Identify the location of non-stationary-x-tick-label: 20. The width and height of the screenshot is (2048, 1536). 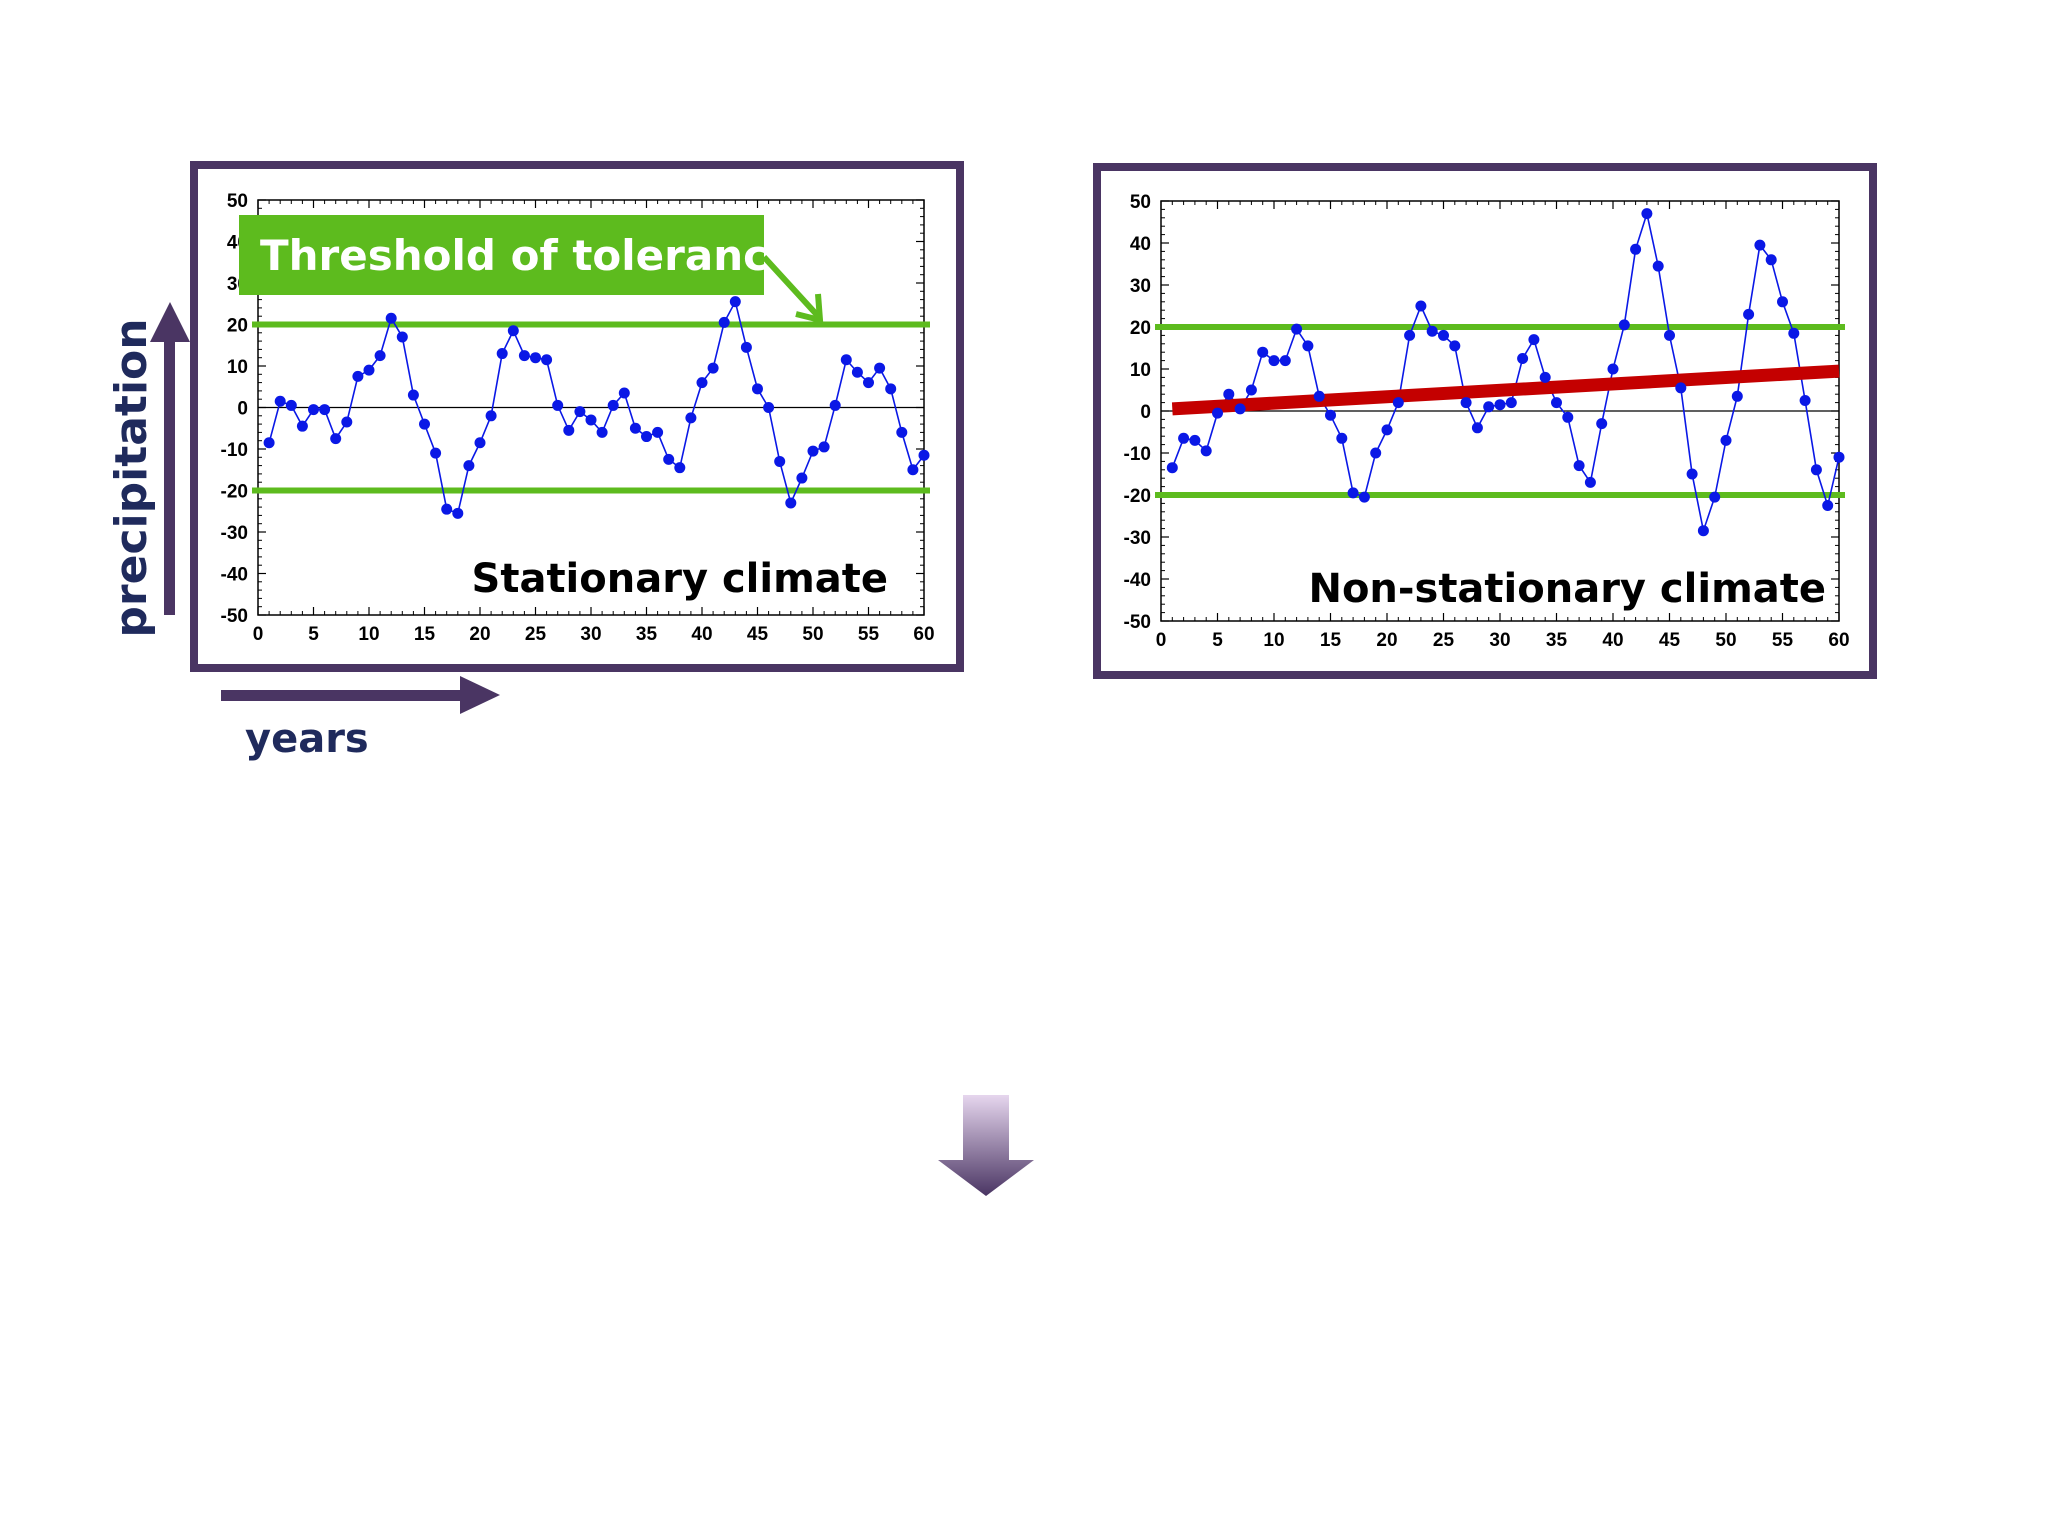
(1386, 640).